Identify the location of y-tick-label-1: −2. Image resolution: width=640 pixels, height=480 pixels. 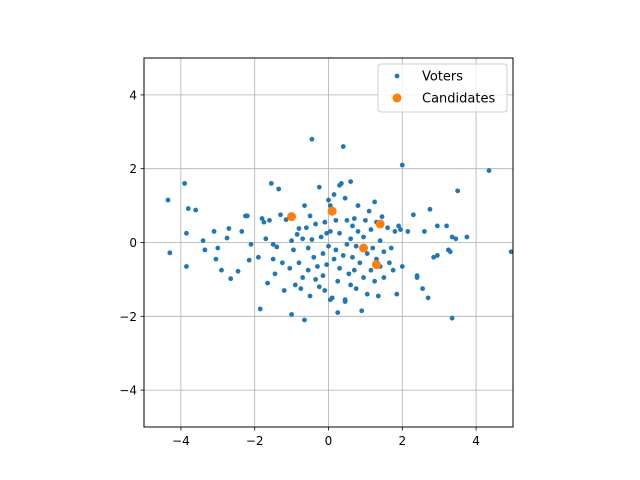
(128, 317).